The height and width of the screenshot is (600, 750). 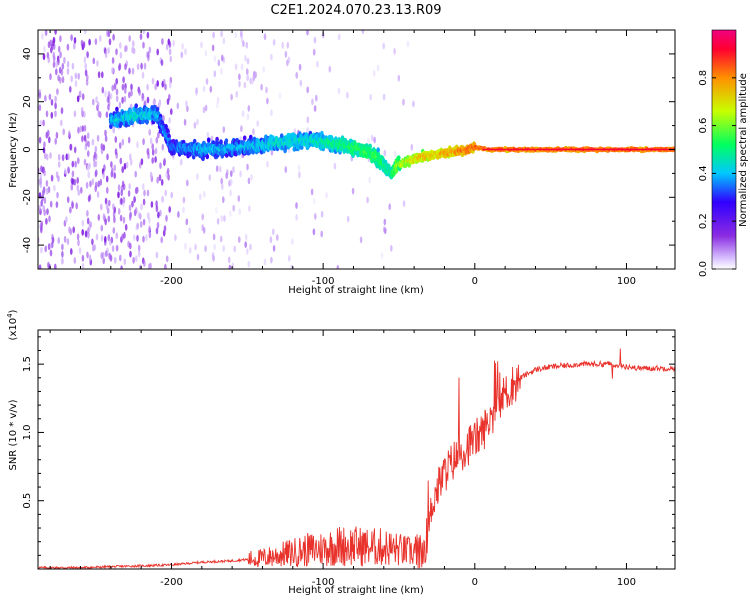 What do you see at coordinates (13, 311) in the screenshot?
I see `snr-multiplier-close: )` at bounding box center [13, 311].